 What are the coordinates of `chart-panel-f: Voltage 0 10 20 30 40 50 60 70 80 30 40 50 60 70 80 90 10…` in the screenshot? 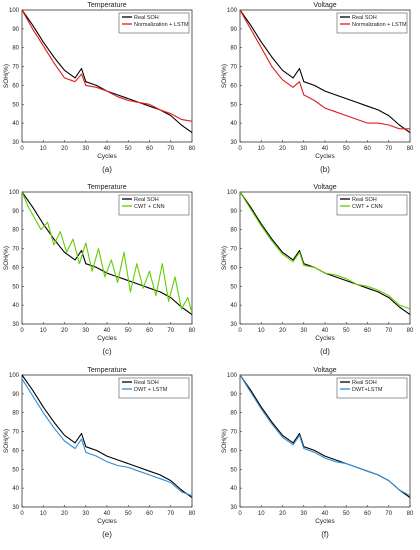 It's located at (317, 453).